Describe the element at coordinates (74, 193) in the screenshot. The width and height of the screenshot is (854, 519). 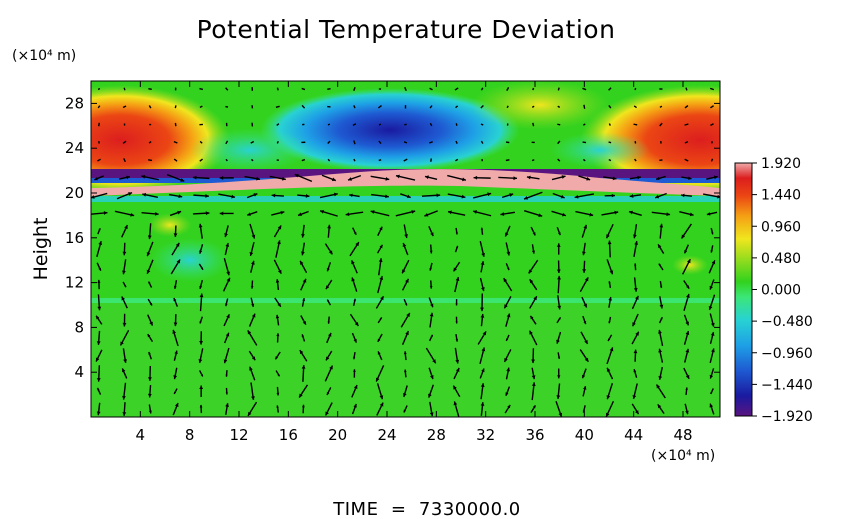
I see `y-tick-label: 20` at that location.